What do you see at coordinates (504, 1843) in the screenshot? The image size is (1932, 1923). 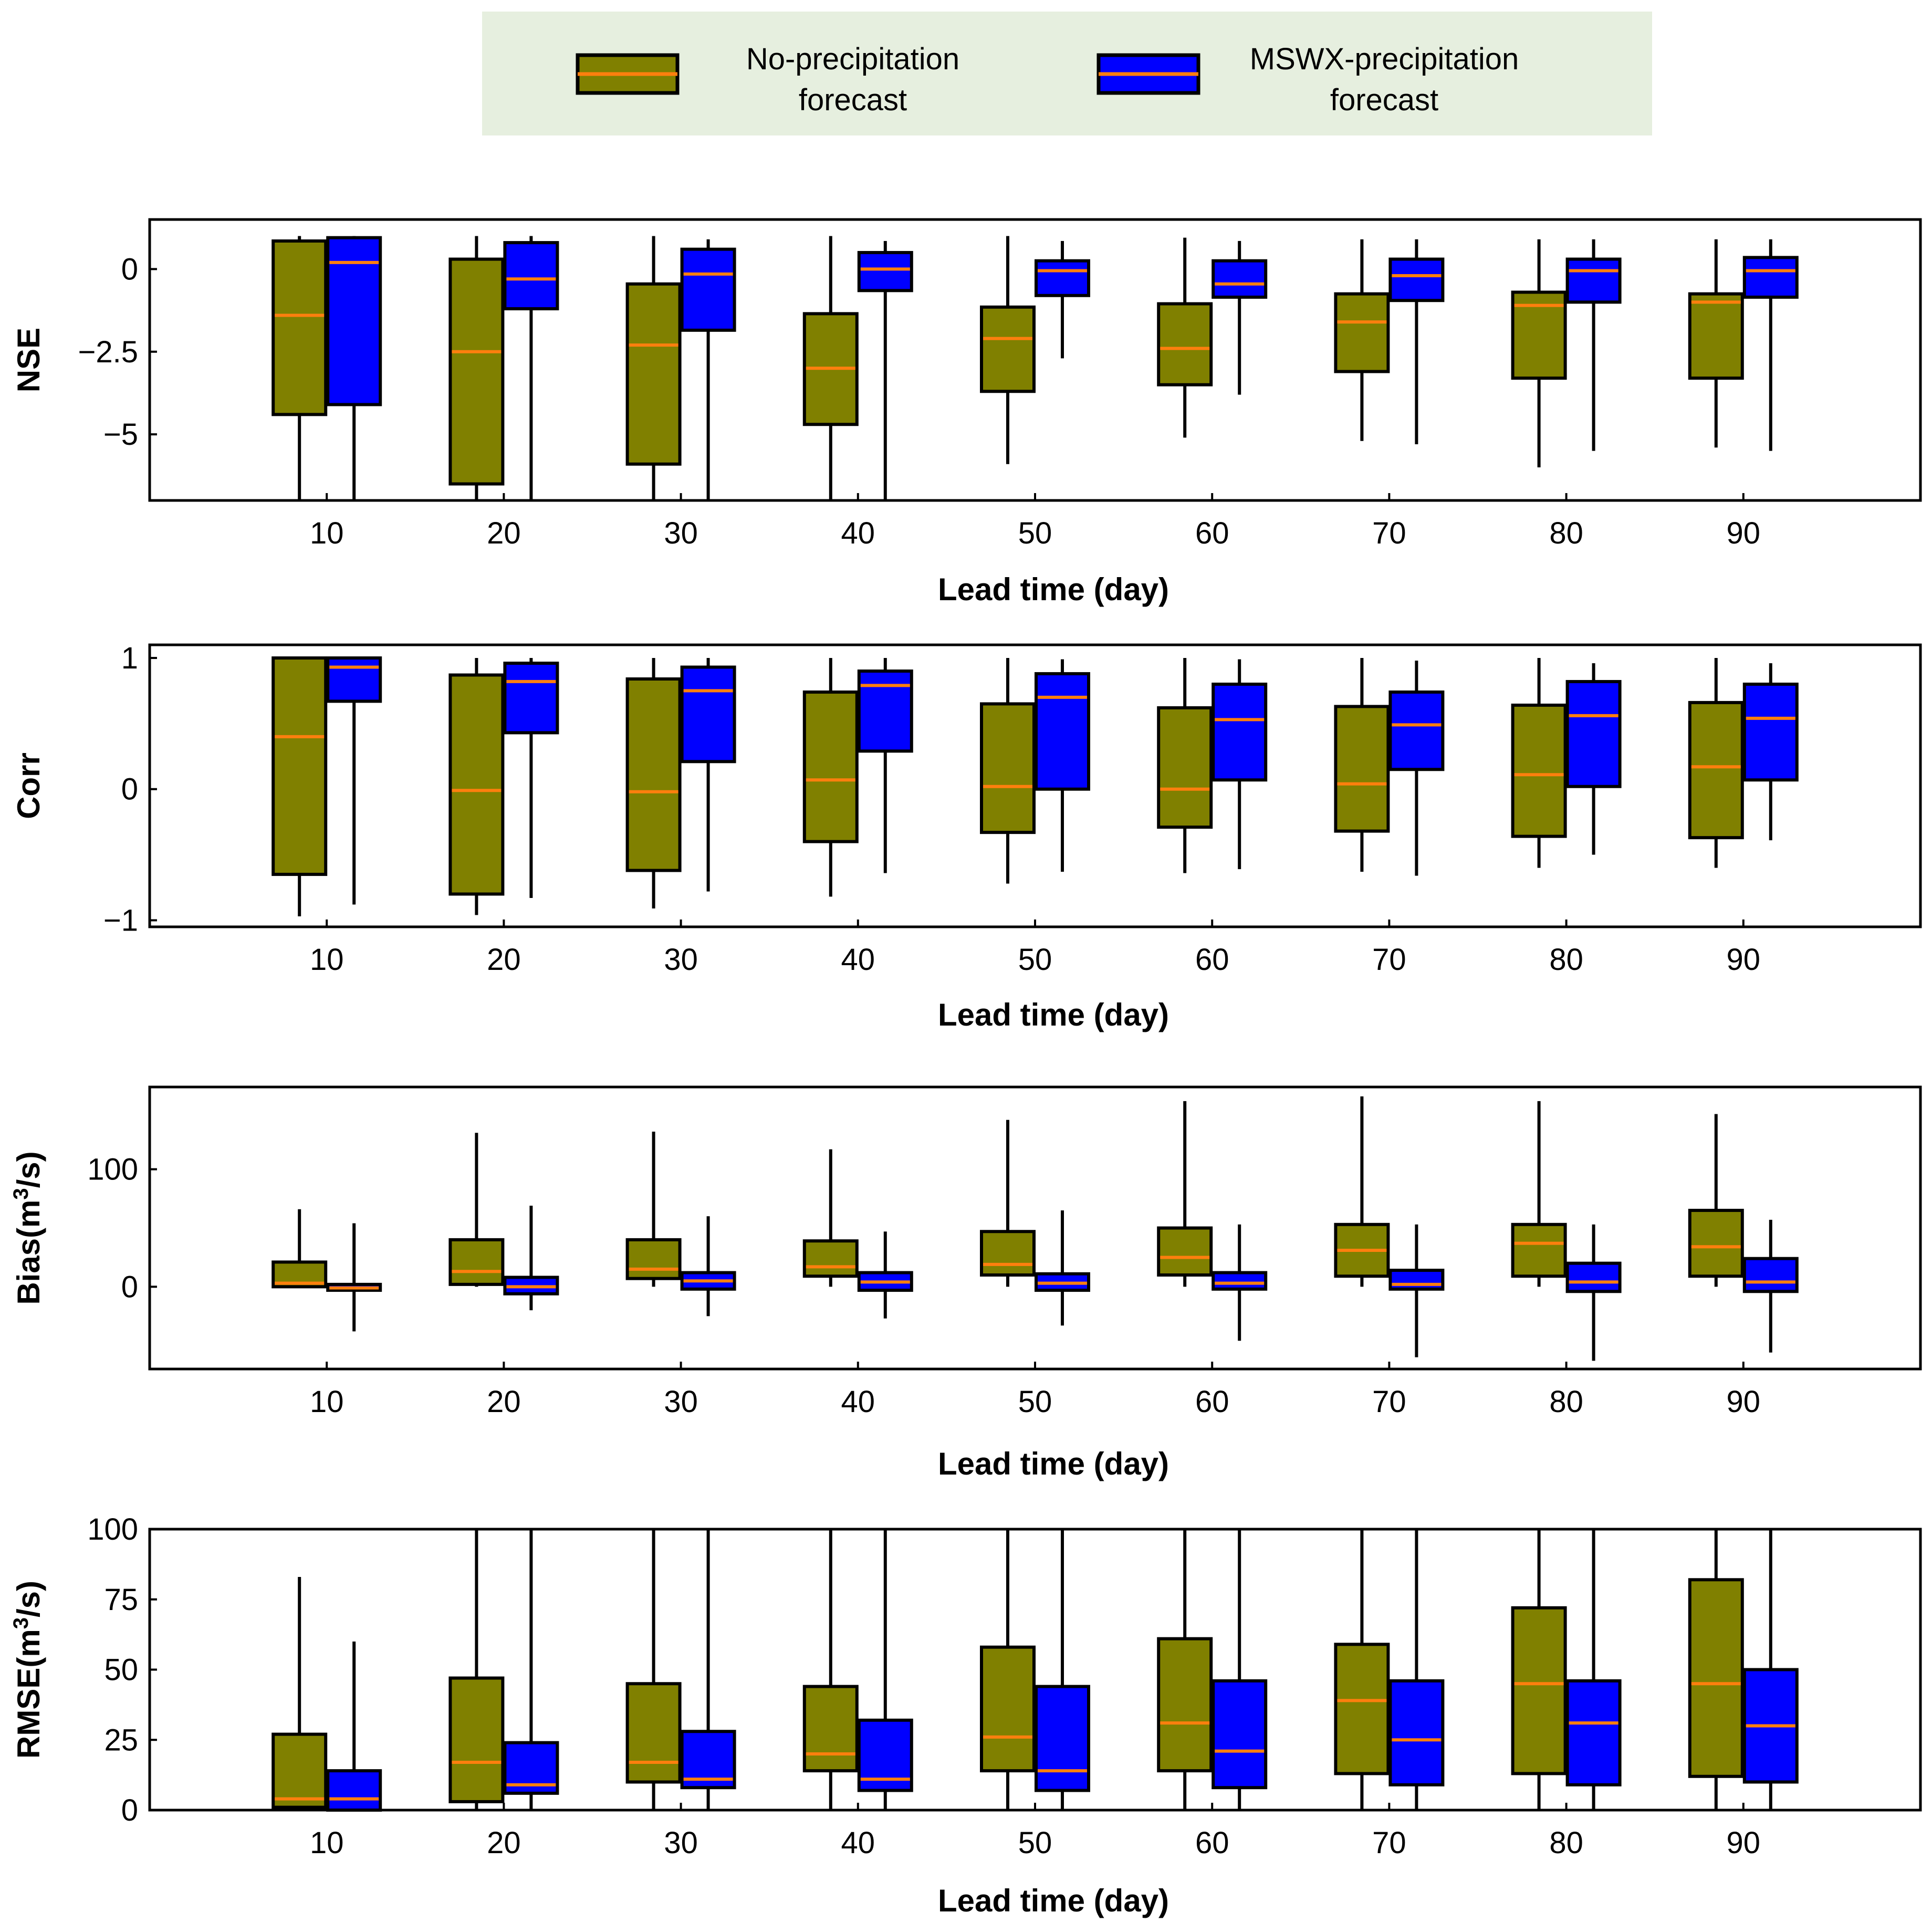 I see `rmse-xtick-label: 20` at bounding box center [504, 1843].